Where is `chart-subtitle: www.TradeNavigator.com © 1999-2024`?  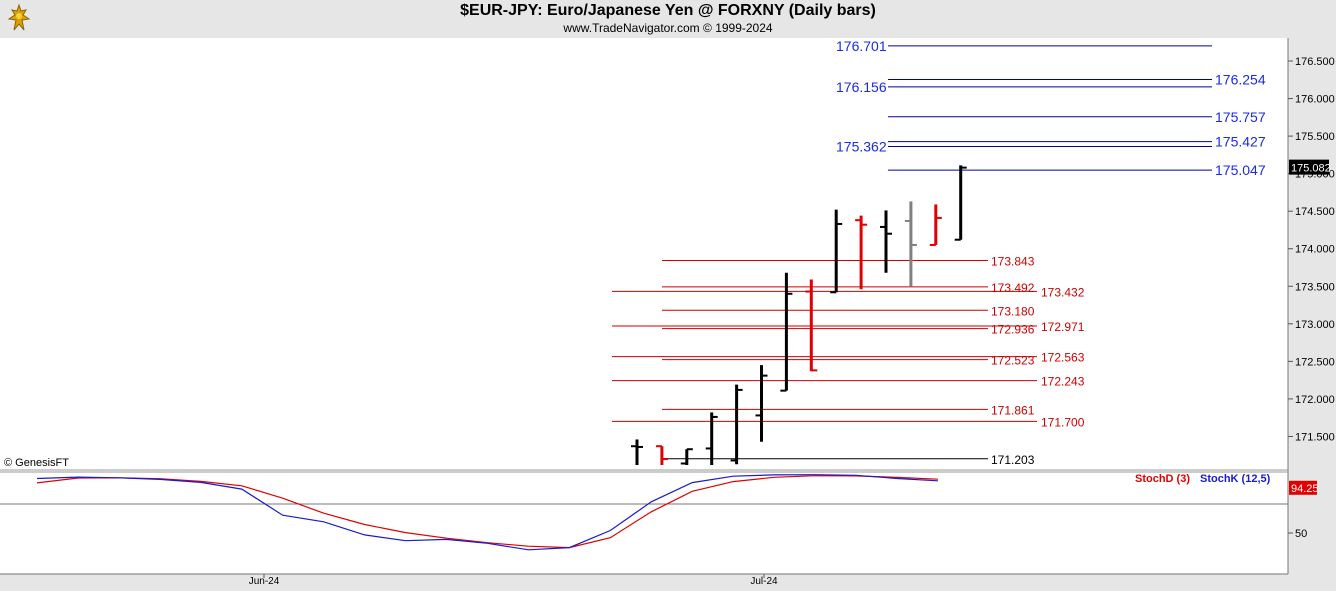 chart-subtitle: www.TradeNavigator.com © 1999-2024 is located at coordinates (668, 28).